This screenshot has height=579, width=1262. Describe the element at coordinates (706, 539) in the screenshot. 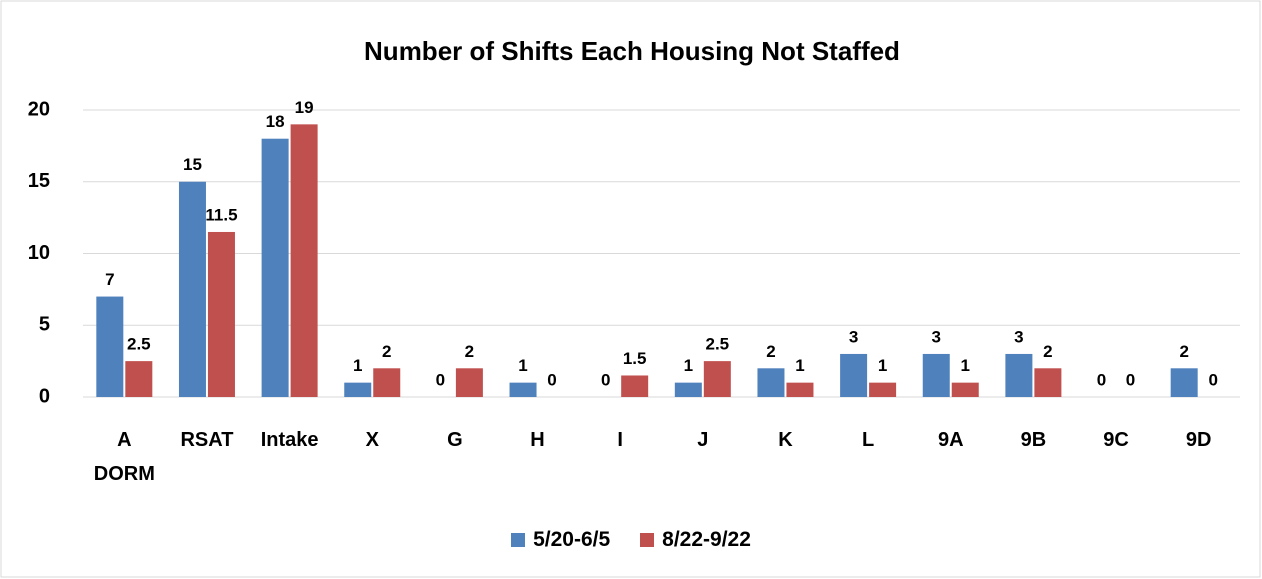

I see `legend-label: 8/22-9/22` at that location.